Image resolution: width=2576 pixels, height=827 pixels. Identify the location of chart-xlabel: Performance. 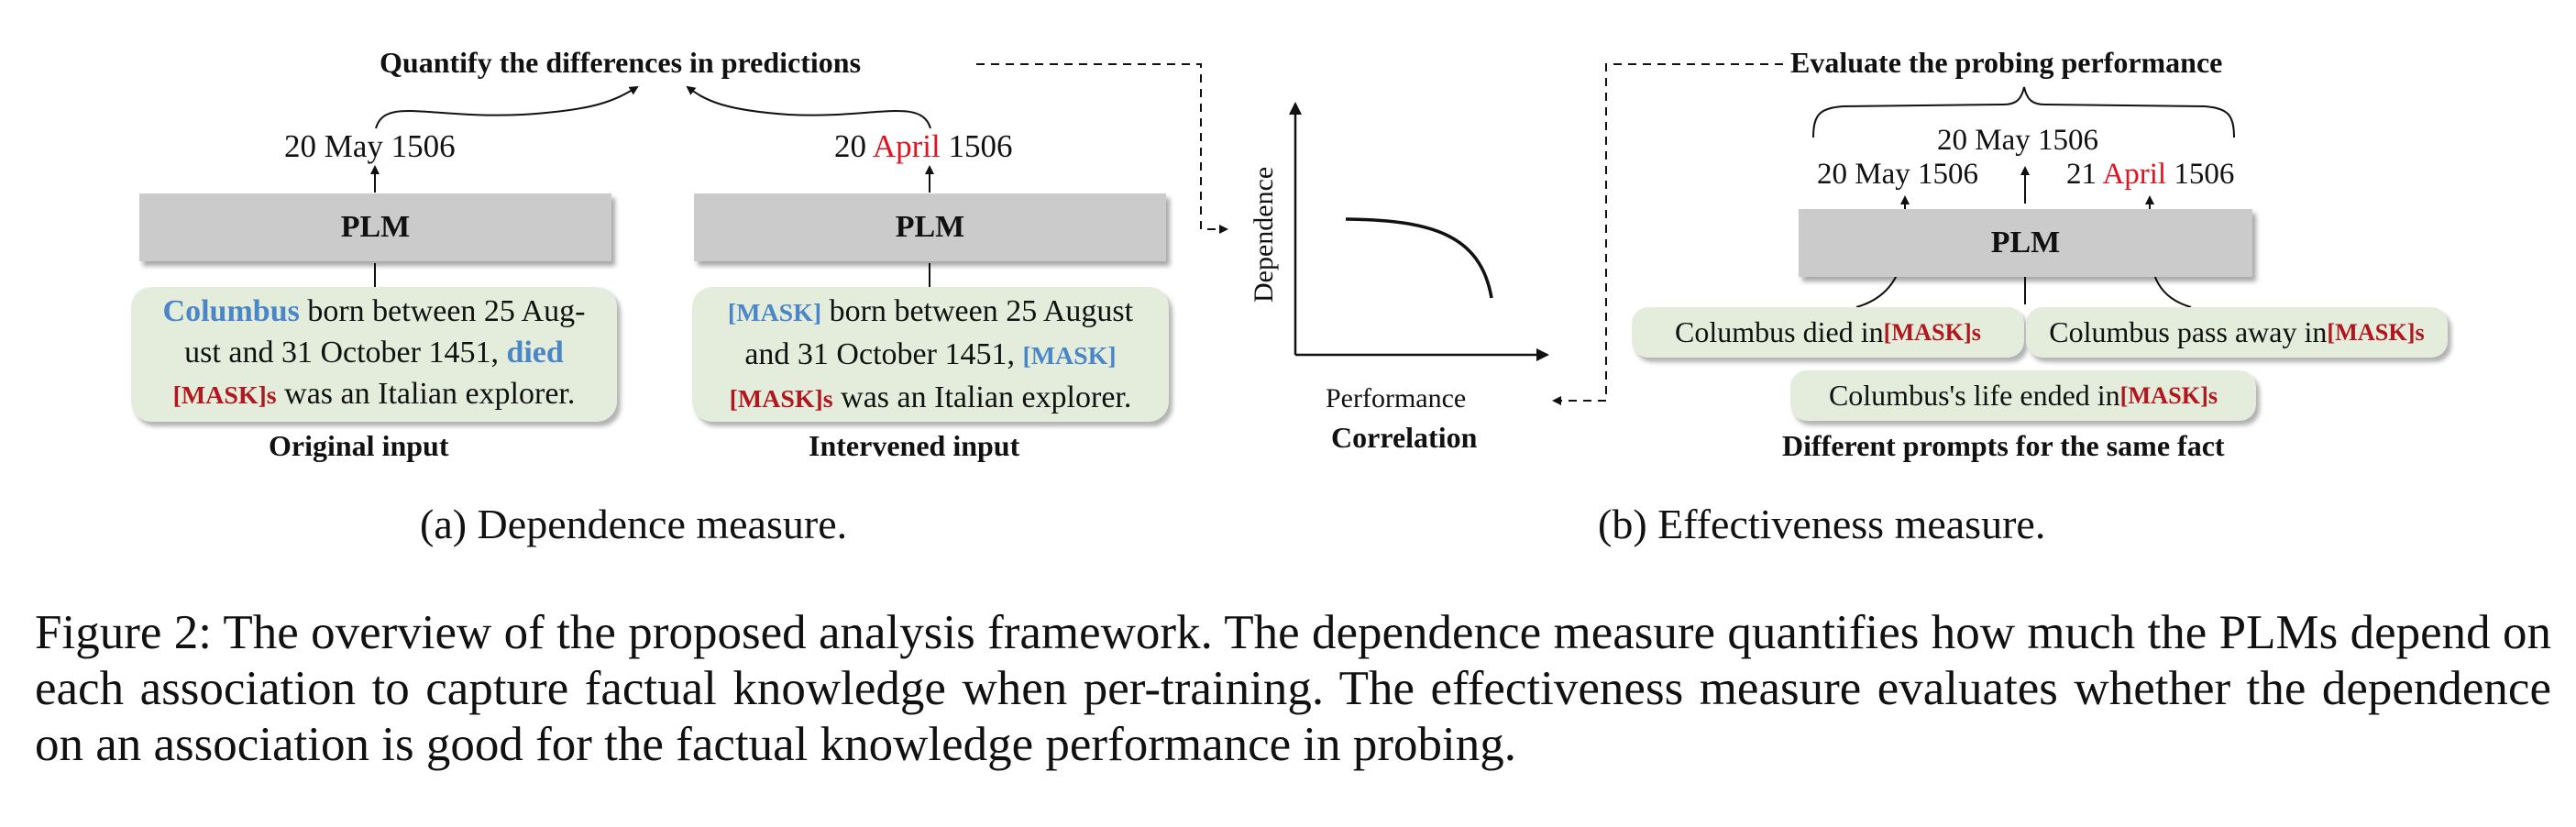
(1396, 398).